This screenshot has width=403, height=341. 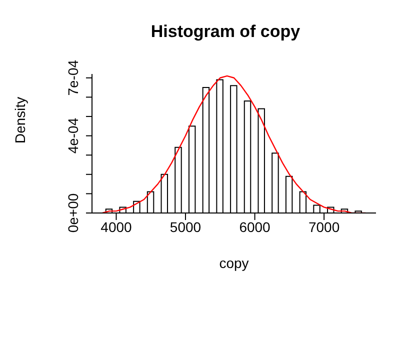 I want to click on x-tick-label: 6000, so click(x=255, y=226).